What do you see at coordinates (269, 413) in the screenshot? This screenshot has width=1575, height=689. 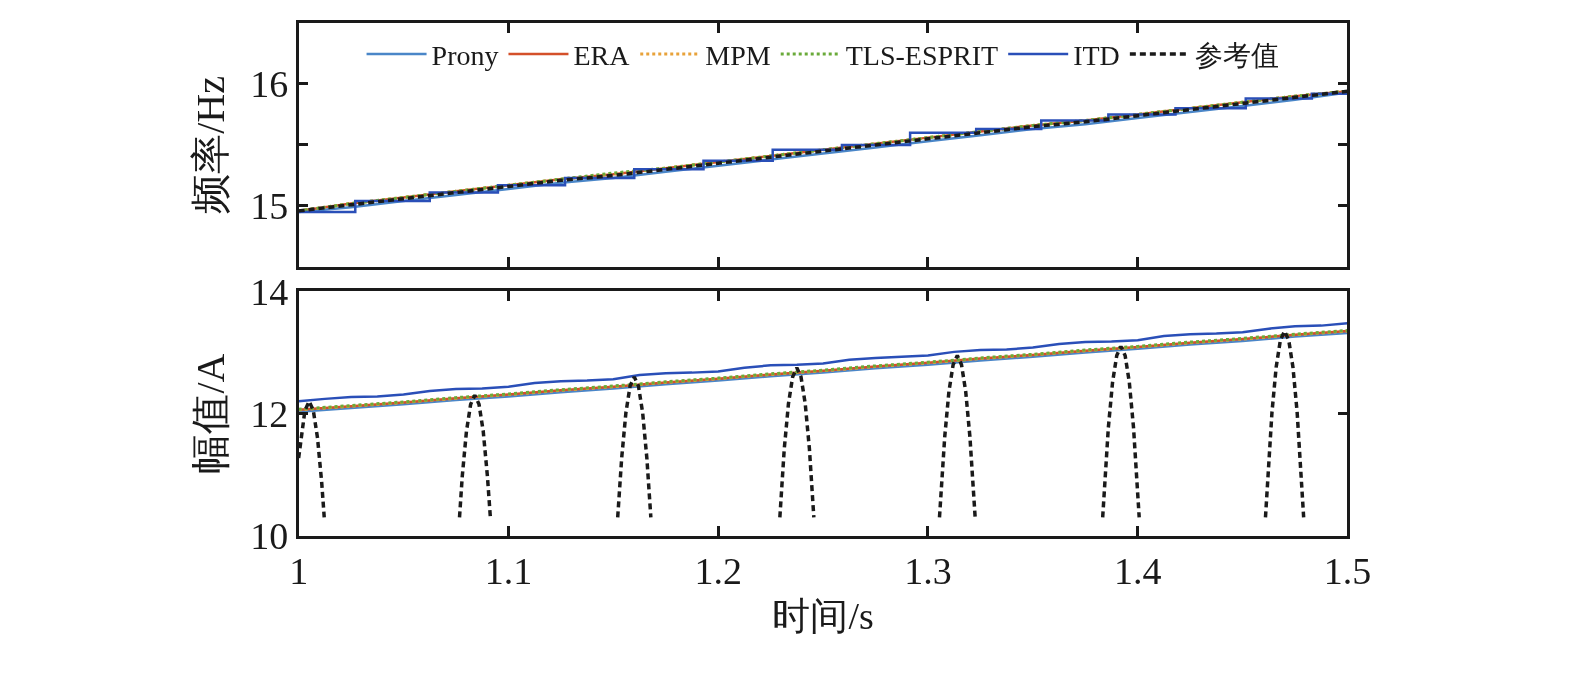 I see `y-tick-label: 12` at bounding box center [269, 413].